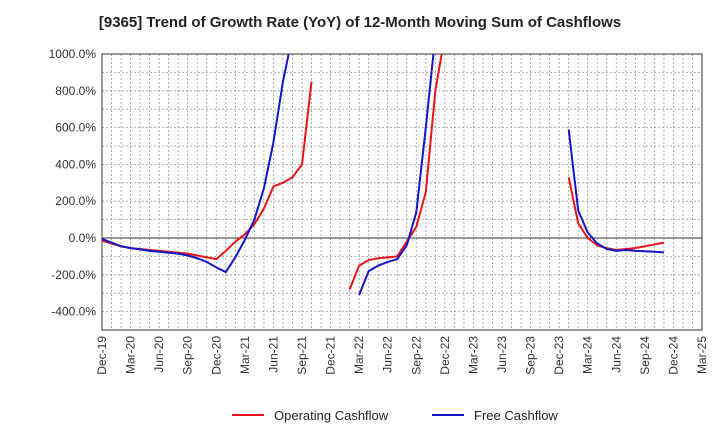 This screenshot has height=440, width=720. What do you see at coordinates (645, 355) in the screenshot?
I see `x-tick-label: Sep-24` at bounding box center [645, 355].